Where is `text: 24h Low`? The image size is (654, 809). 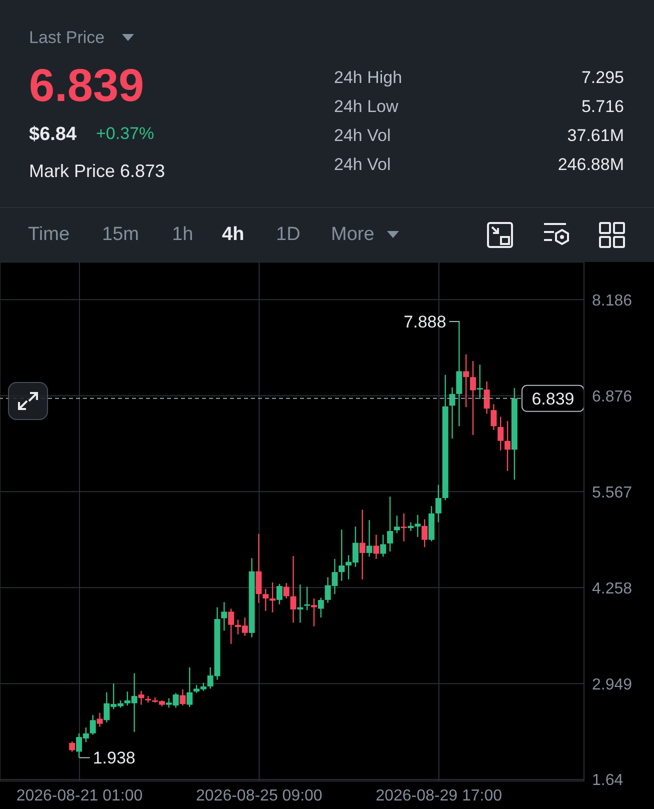
text: 24h Low is located at coordinates (366, 107).